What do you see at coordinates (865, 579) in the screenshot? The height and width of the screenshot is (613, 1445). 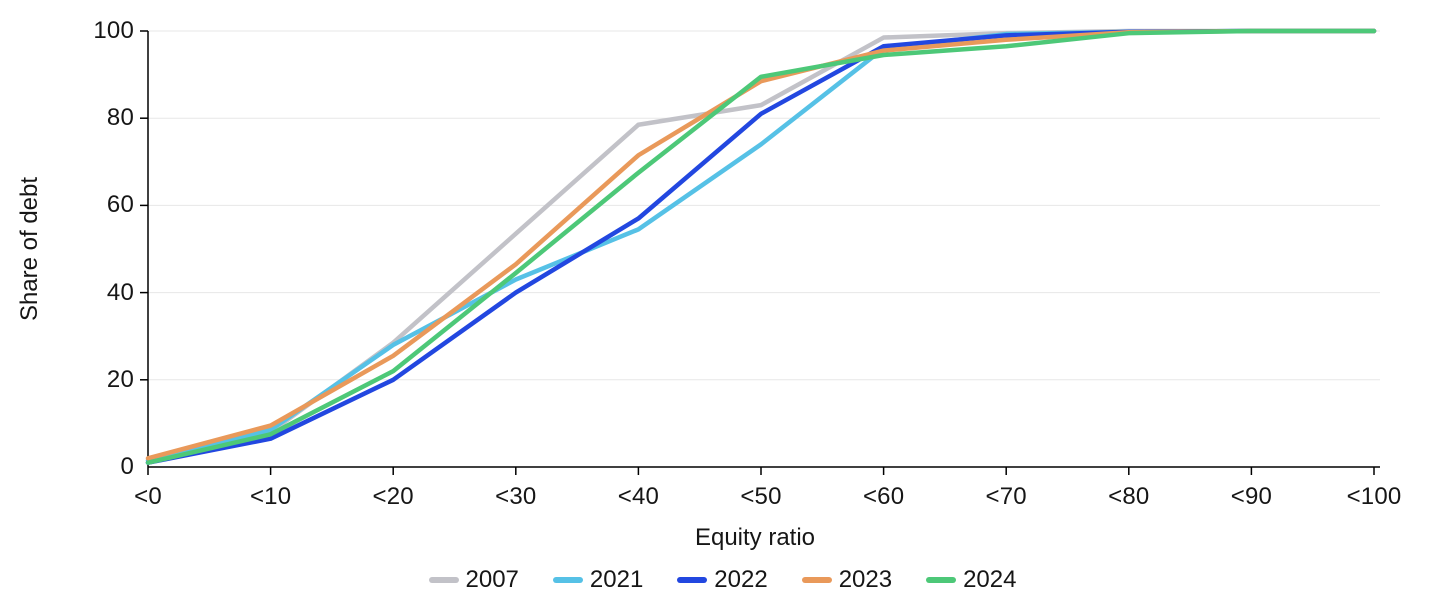 I see `legend-label-2023: 2023` at bounding box center [865, 579].